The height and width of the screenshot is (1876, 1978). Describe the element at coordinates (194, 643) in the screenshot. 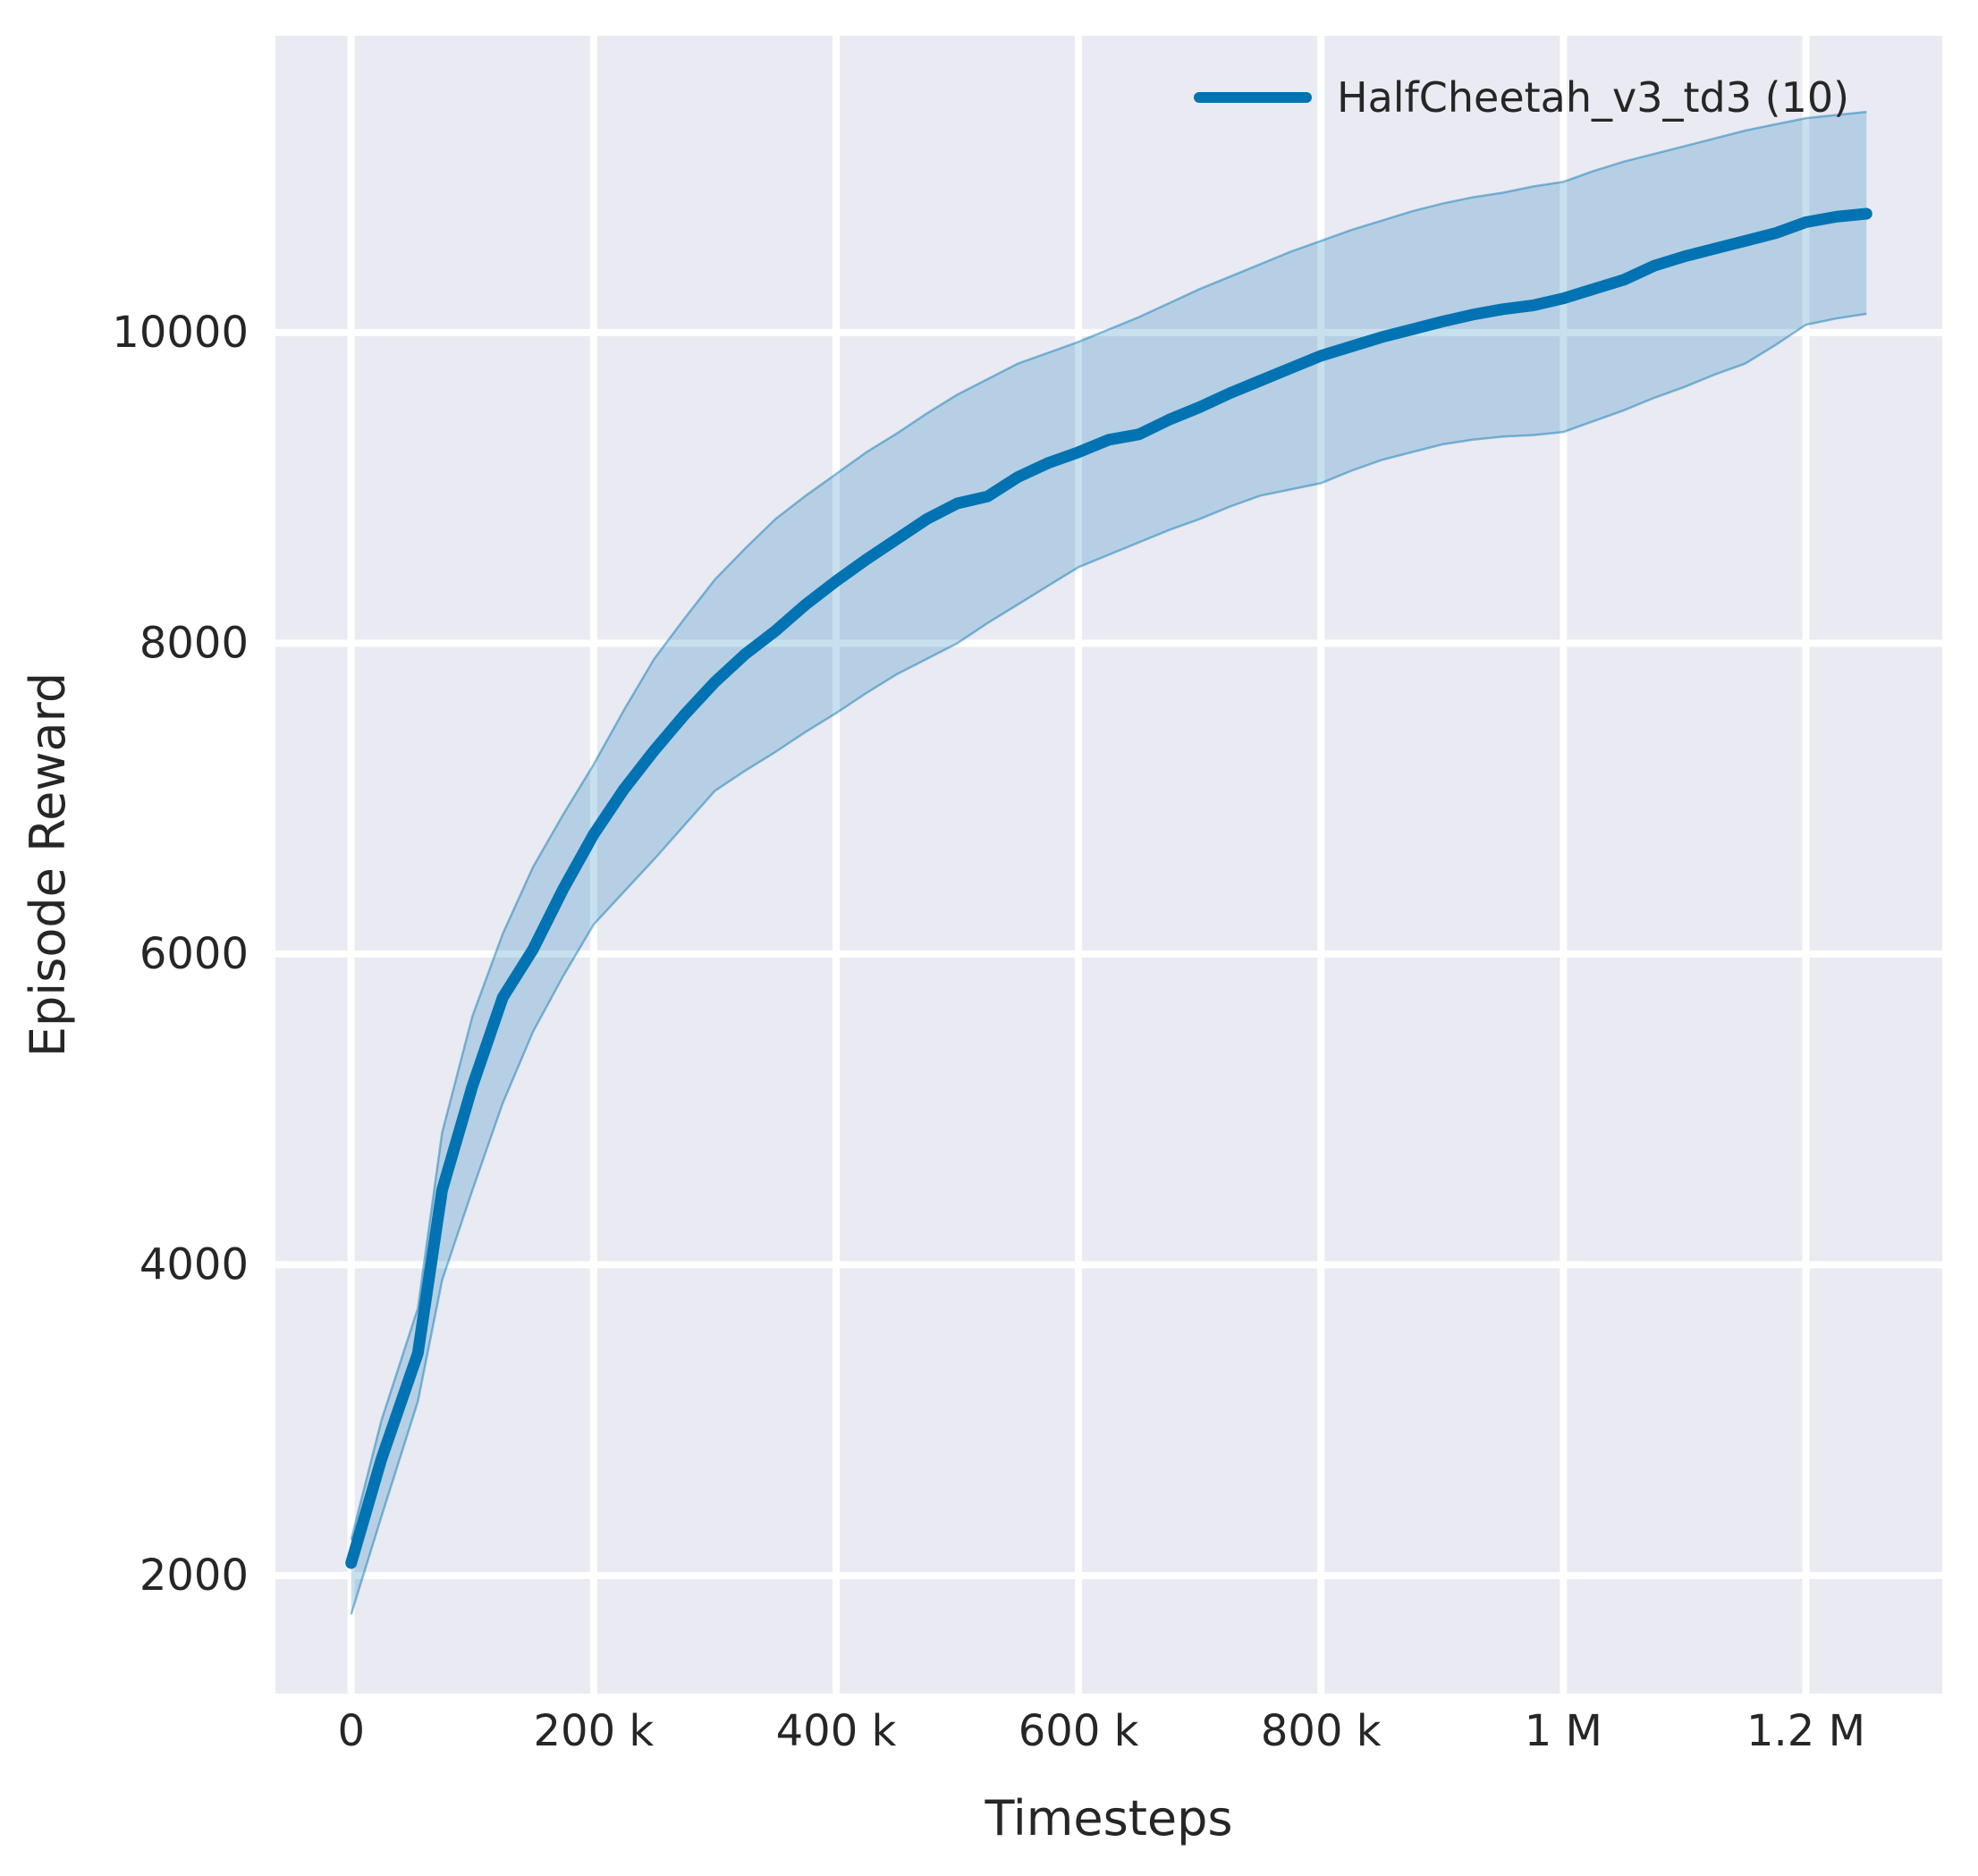

I see `y-tick-label: 8000` at that location.